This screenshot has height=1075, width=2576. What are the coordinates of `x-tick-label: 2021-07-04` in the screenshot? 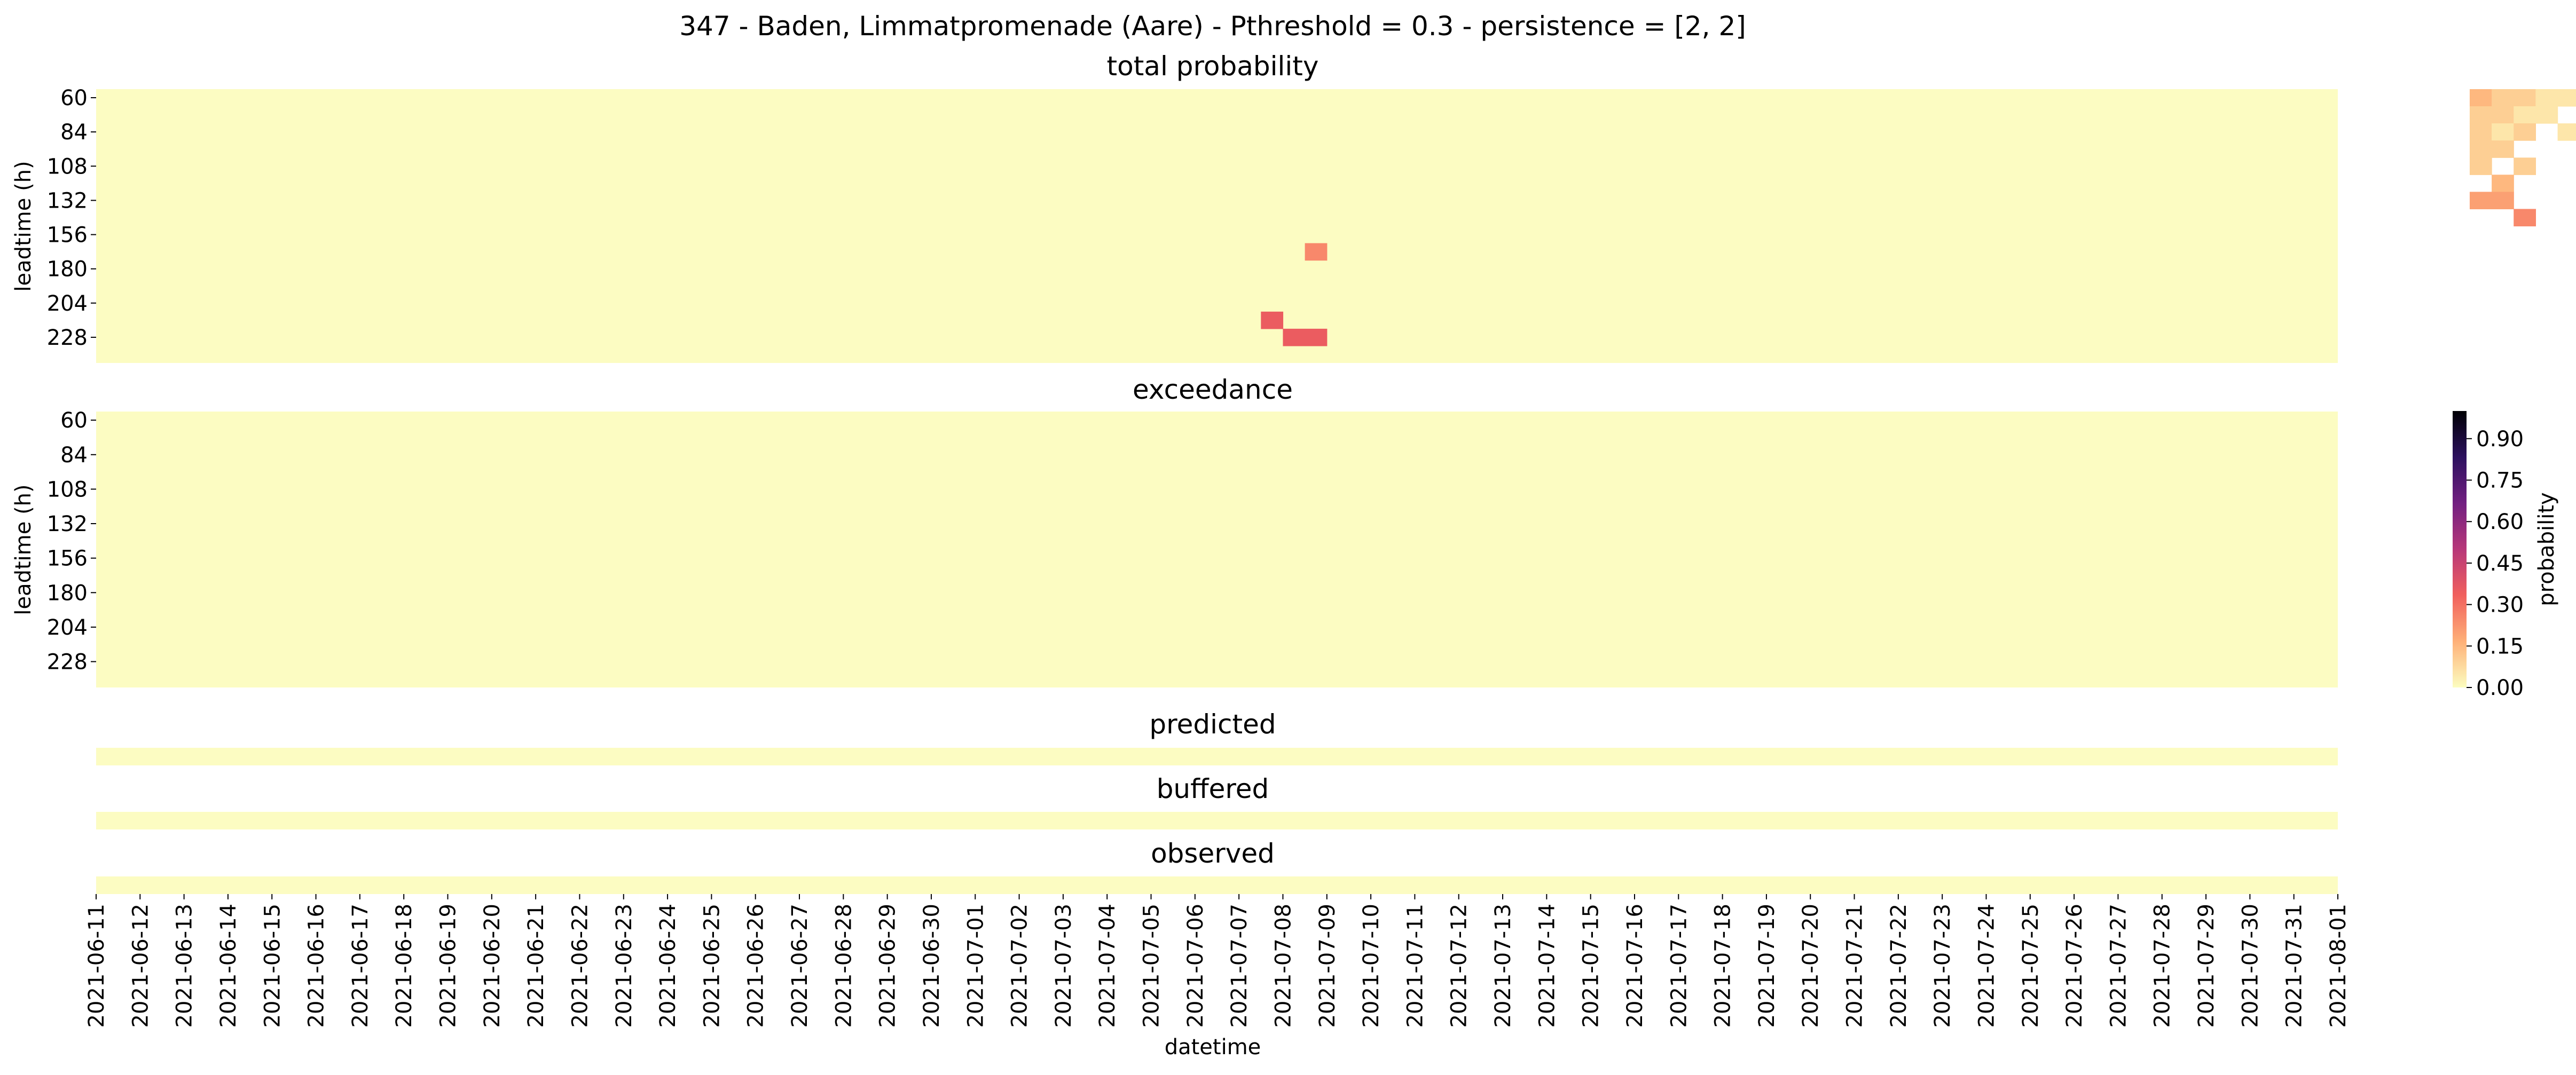 It's located at (1108, 965).